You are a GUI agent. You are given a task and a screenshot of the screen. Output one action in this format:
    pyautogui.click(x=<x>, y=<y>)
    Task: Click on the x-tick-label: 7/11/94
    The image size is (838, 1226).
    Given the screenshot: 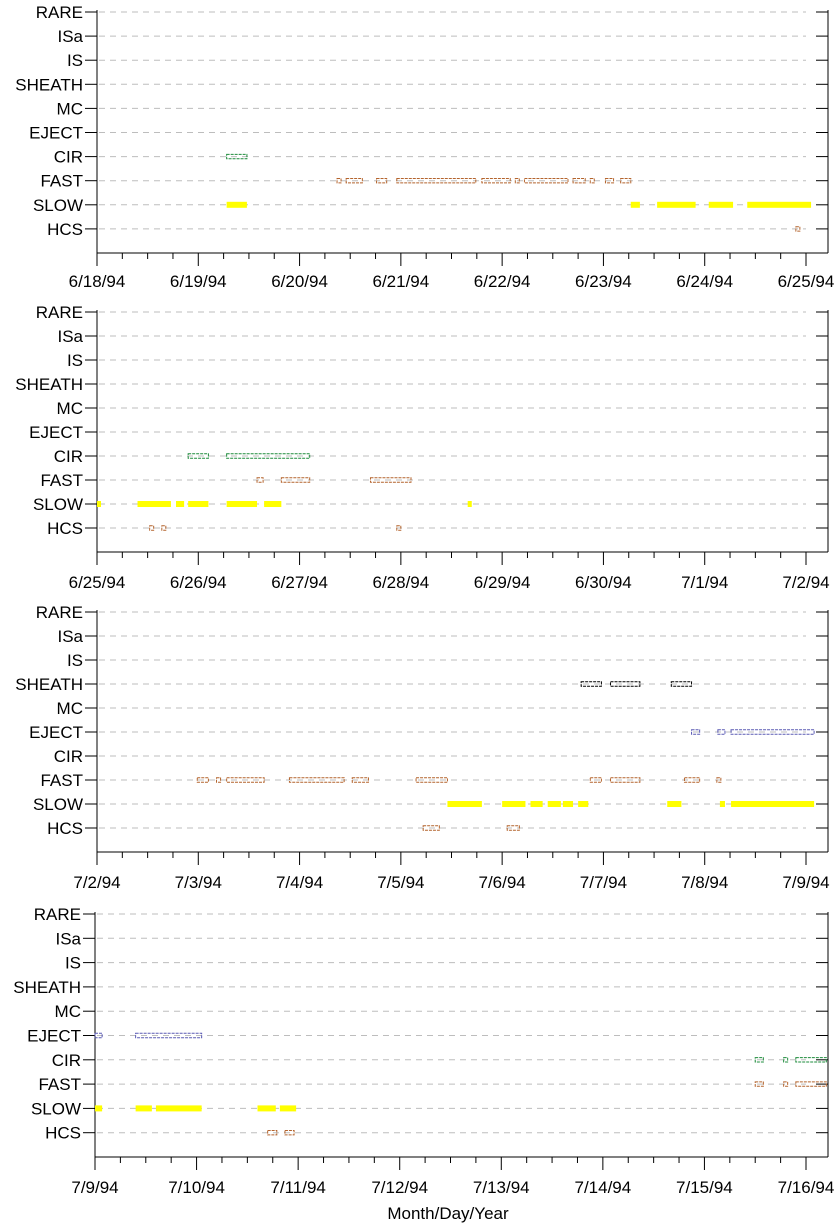 What is the action you would take?
    pyautogui.click(x=297, y=1187)
    